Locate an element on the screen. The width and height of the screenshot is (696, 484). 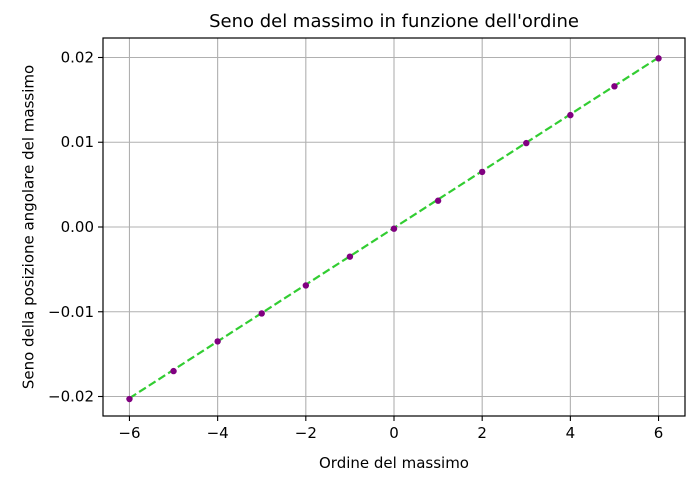
x-tick-label: −2 is located at coordinates (306, 433).